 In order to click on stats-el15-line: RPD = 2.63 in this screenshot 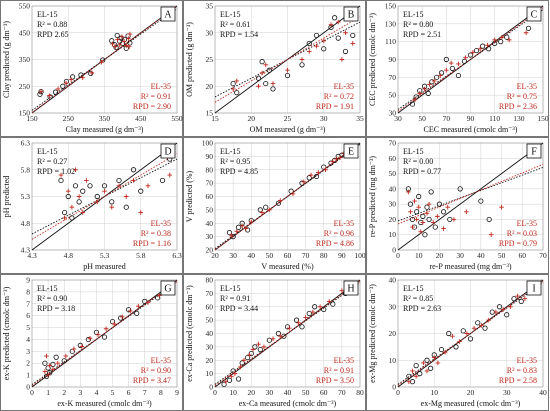, I will do `click(422, 308)`.